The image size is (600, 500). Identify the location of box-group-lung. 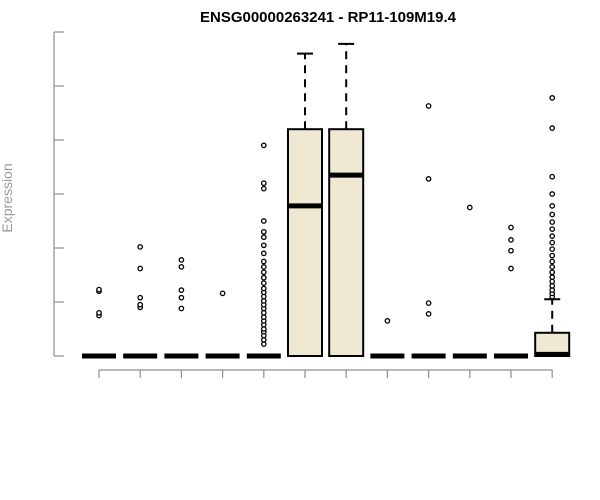
(387, 338).